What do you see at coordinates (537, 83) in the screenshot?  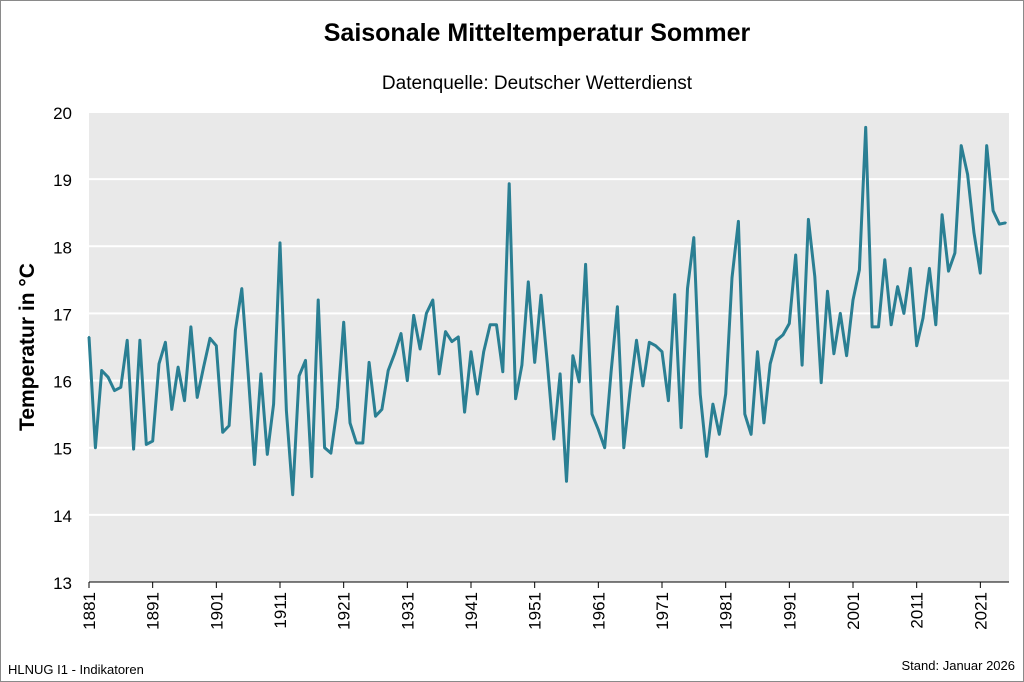 I see `chart-subtitle: Datenquelle: Deutscher Wetterdienst` at bounding box center [537, 83].